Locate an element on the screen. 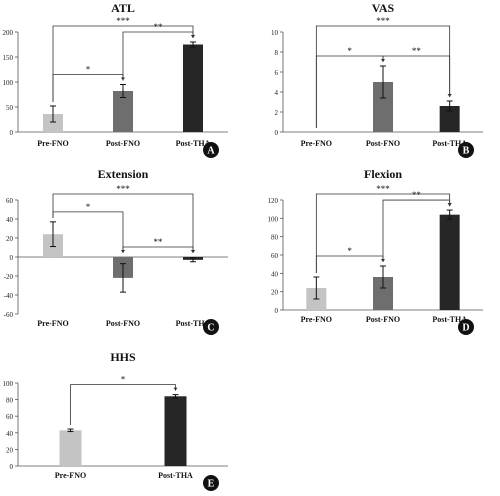 Image resolution: width=500 pixels, height=496 pixels. y-tick-label-c: 60 is located at coordinates (10, 201).